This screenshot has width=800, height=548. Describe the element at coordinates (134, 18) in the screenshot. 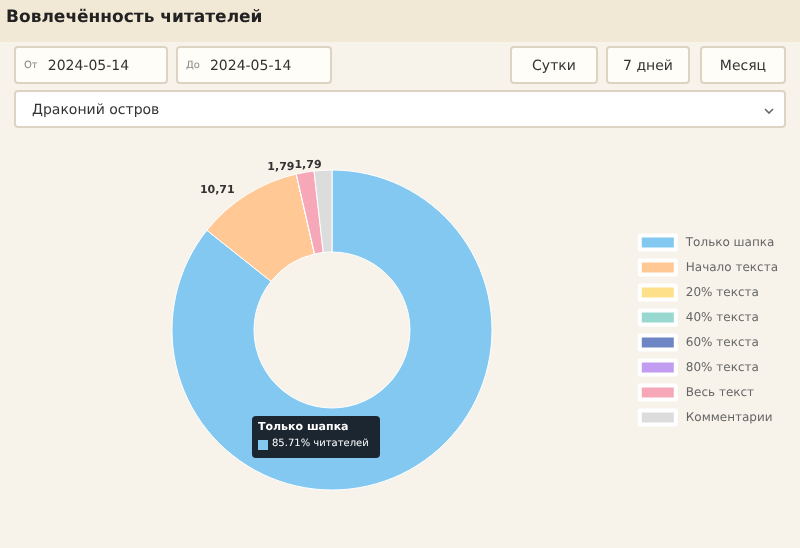

I see `chart-title: Вовлечённость читателей` at that location.